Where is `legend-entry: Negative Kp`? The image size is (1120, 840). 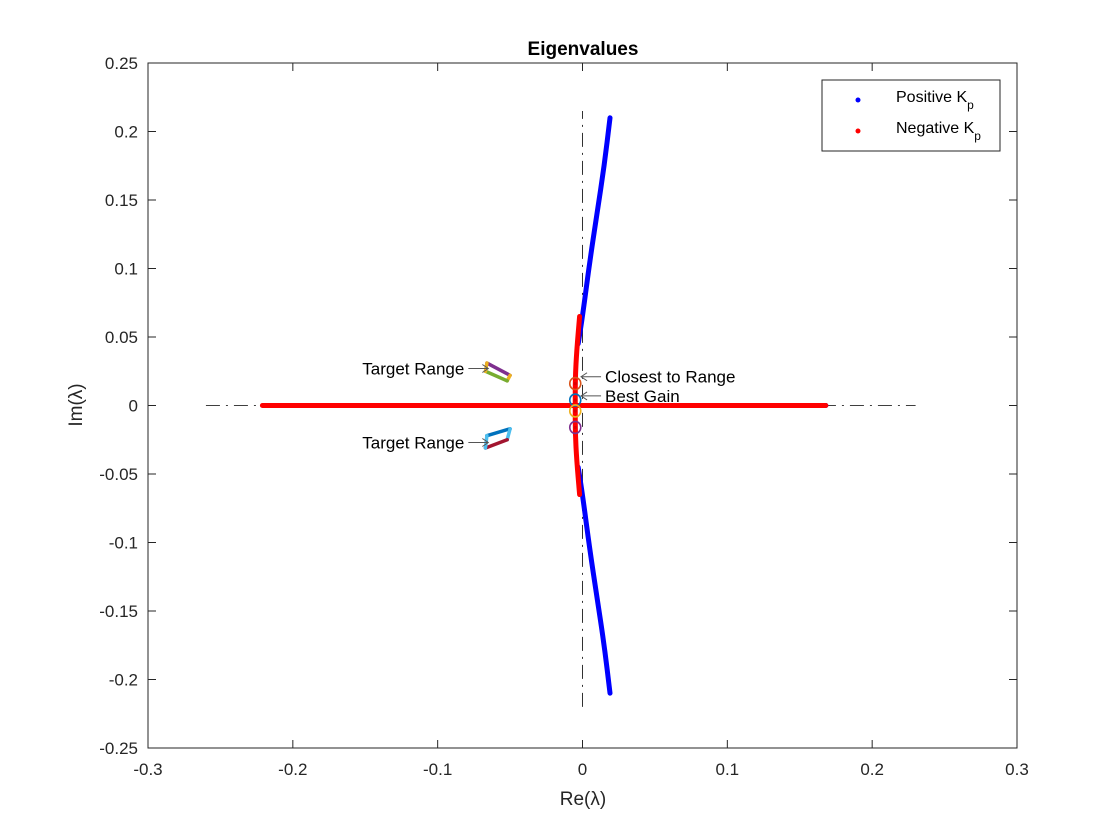 legend-entry: Negative Kp is located at coordinates (918, 131).